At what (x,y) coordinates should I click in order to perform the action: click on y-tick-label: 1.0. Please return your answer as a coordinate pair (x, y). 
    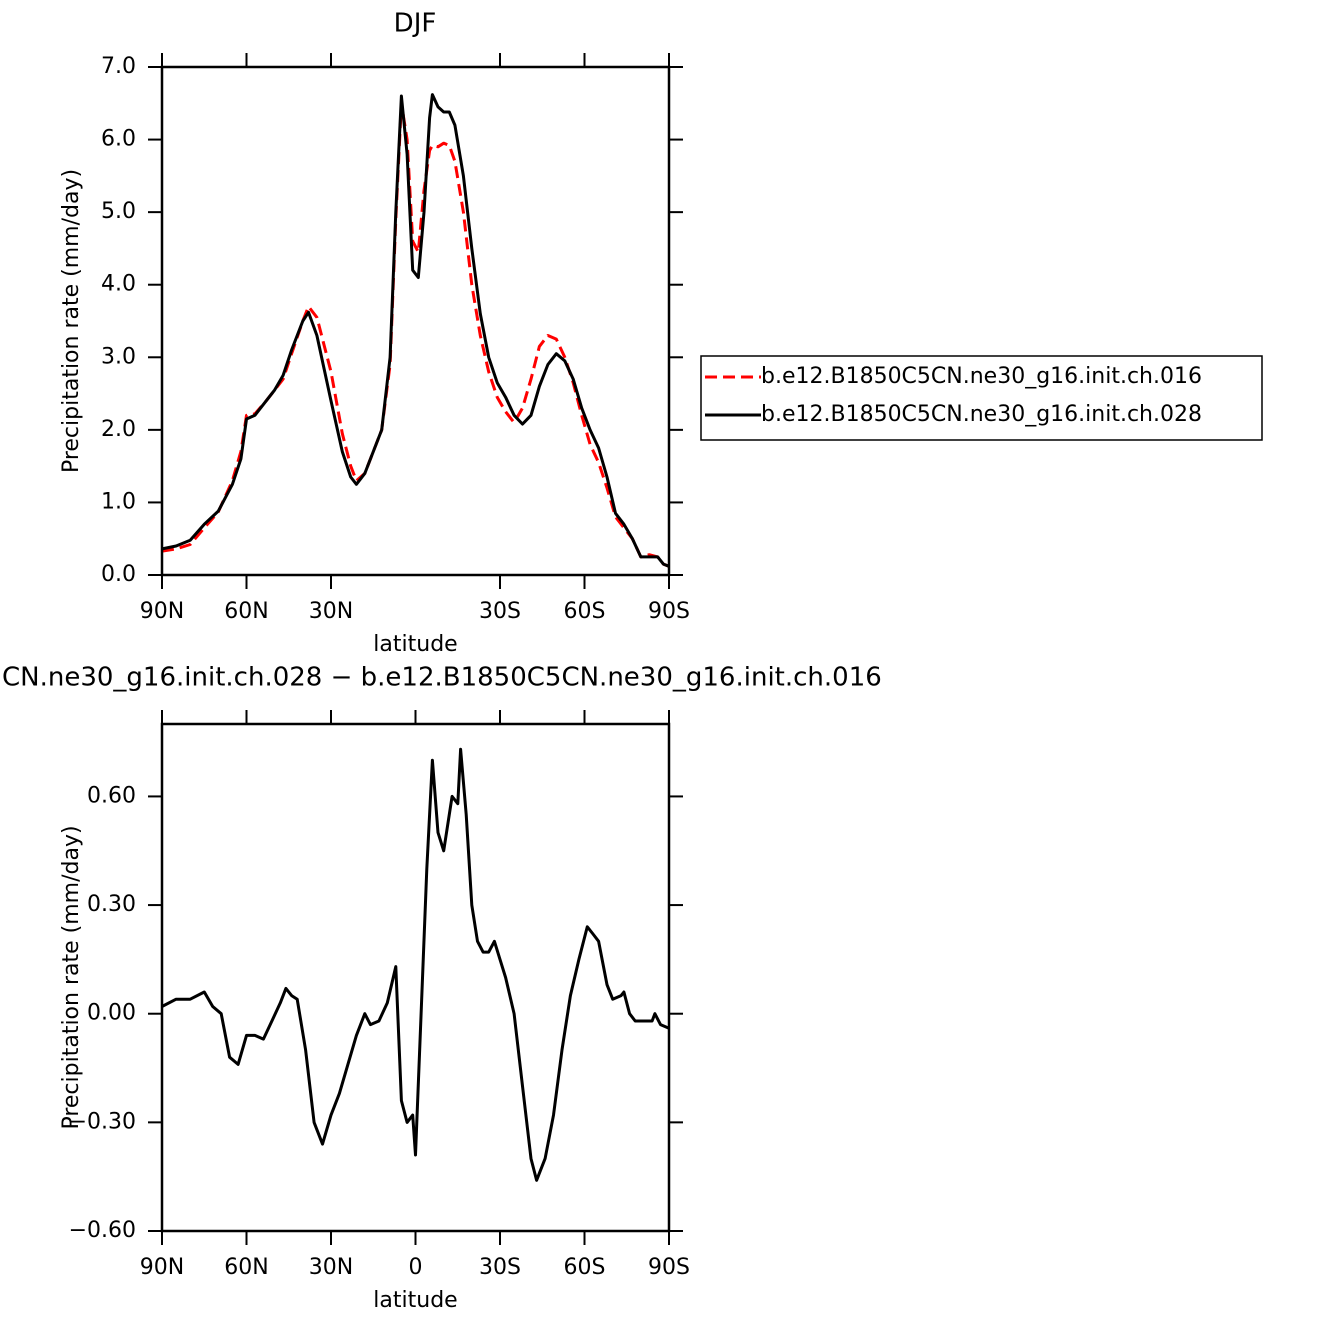
    Looking at the image, I should click on (118, 501).